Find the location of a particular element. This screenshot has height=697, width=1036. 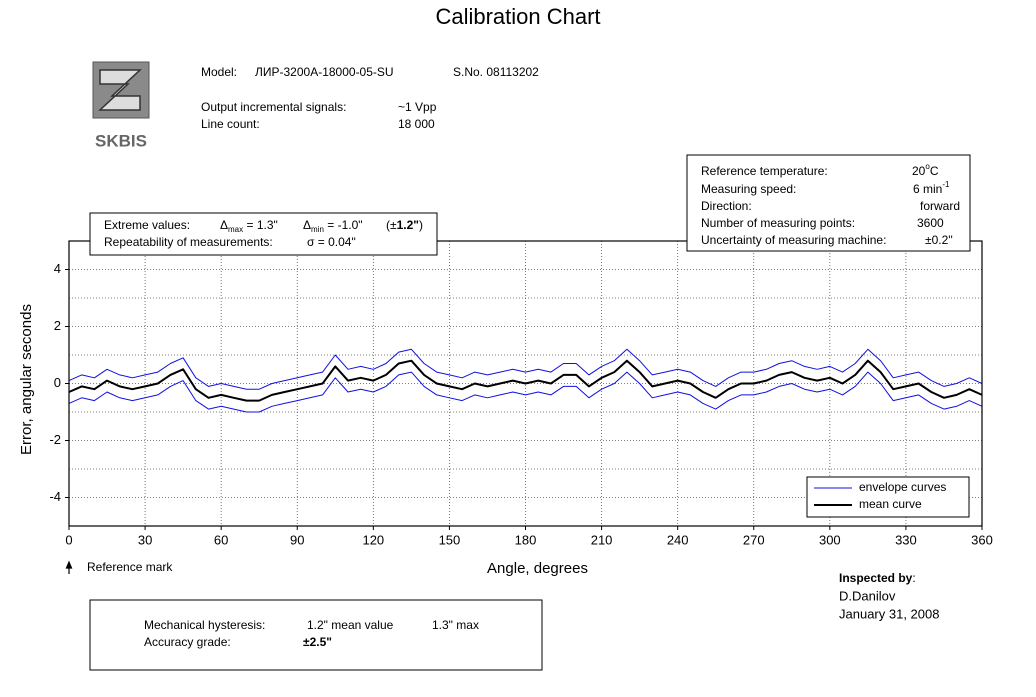

output-label: Output incremental signals: is located at coordinates (273, 107).